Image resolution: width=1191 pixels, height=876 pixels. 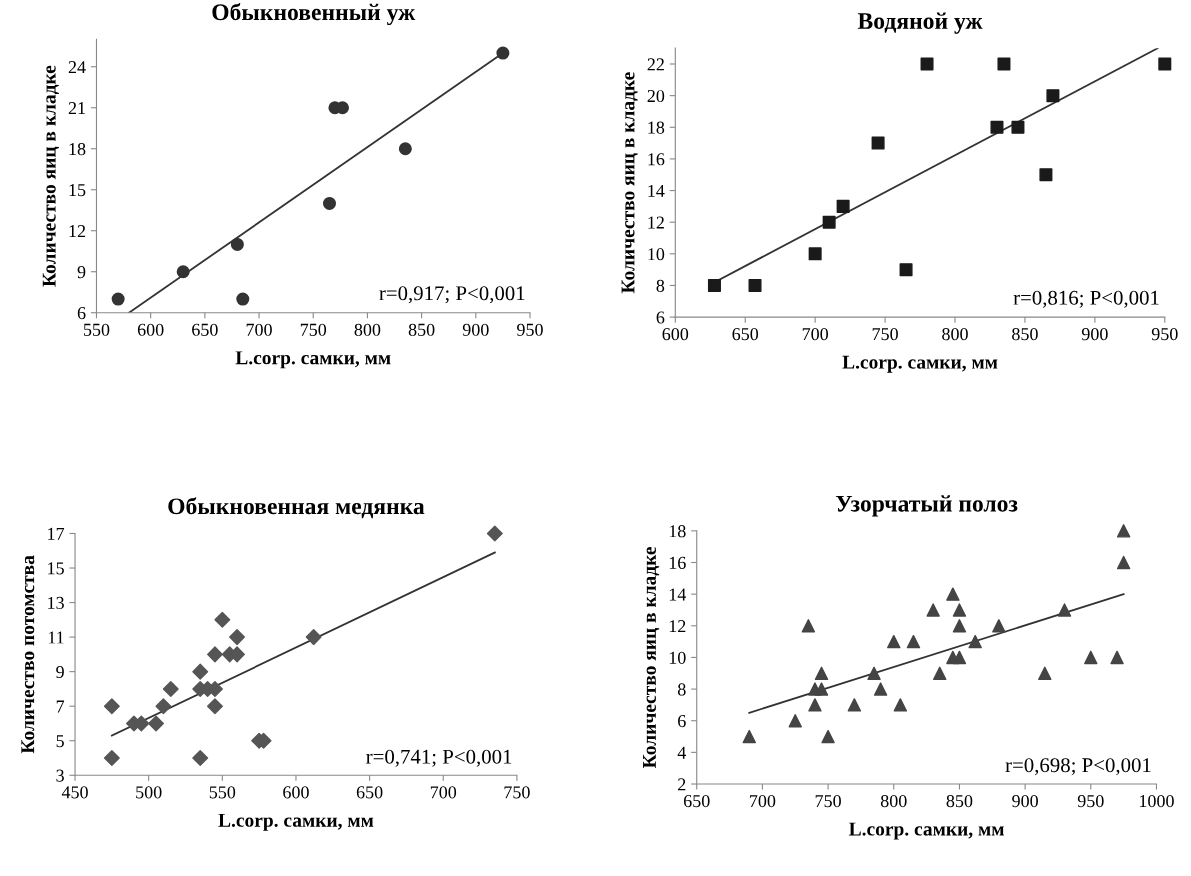 What do you see at coordinates (682, 784) in the screenshot?
I see `y-tick-label: 2` at bounding box center [682, 784].